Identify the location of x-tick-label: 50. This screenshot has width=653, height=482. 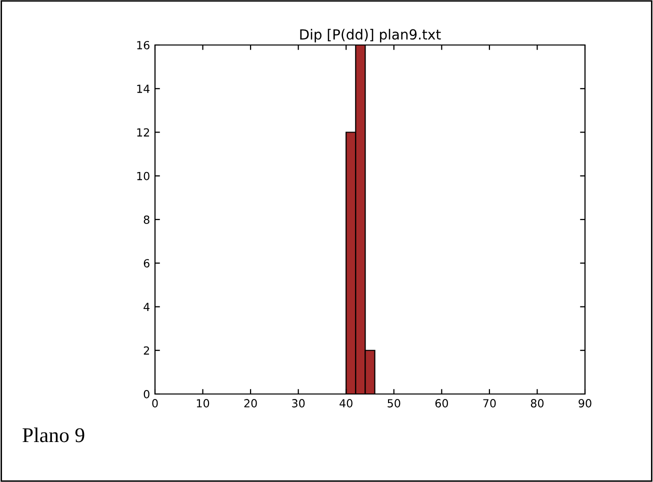
(394, 403).